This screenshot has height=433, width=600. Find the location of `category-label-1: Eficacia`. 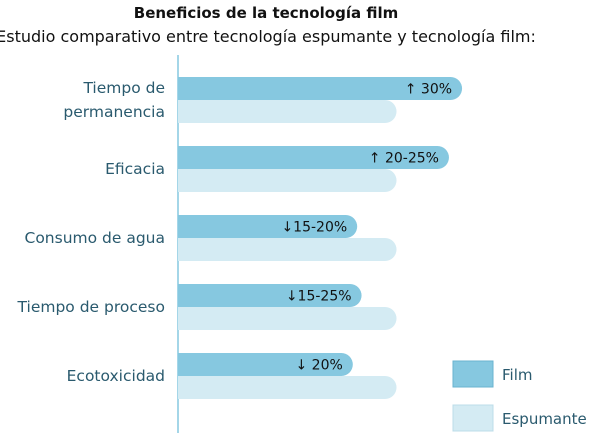

category-label-1: Eficacia is located at coordinates (135, 169).